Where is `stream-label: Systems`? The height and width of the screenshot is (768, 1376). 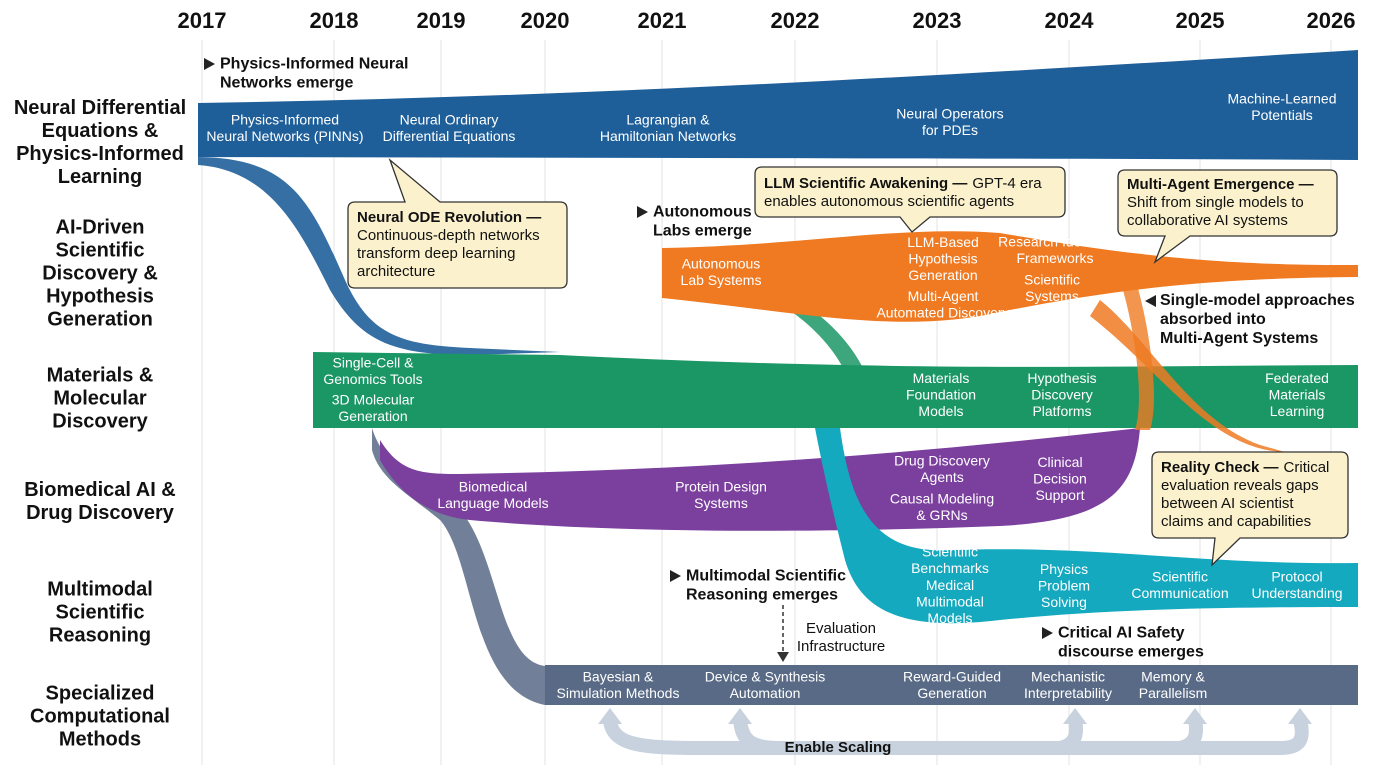
stream-label: Systems is located at coordinates (1052, 296).